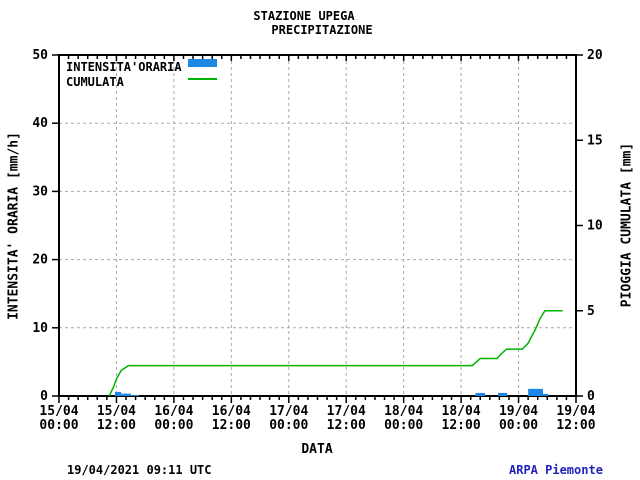  I want to click on y-left-tick-label: 0, so click(44, 396).